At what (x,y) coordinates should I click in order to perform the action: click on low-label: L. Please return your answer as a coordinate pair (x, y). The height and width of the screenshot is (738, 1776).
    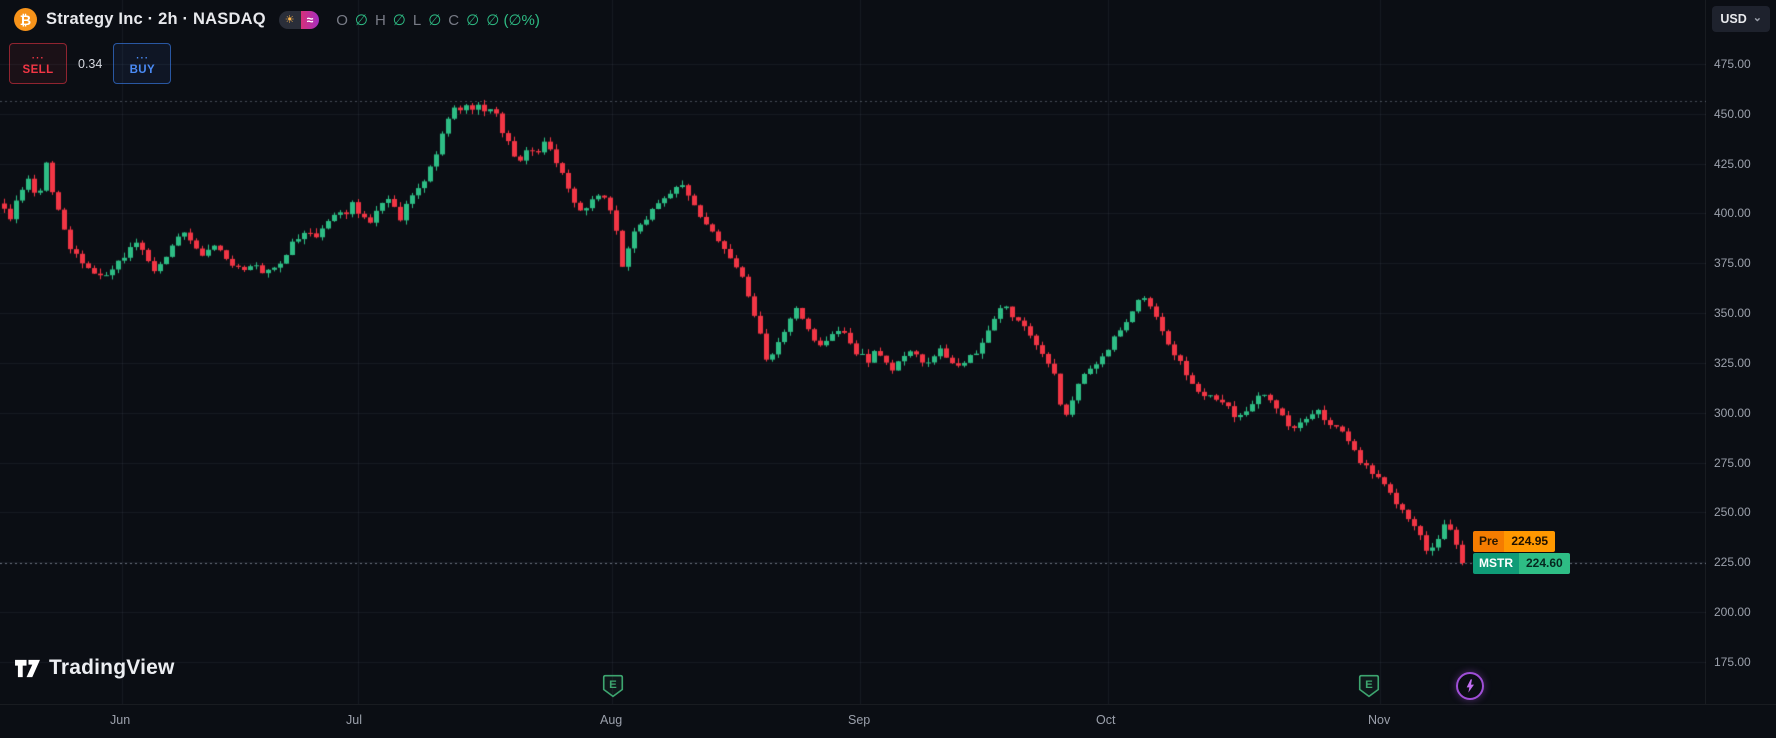
    Looking at the image, I should click on (417, 20).